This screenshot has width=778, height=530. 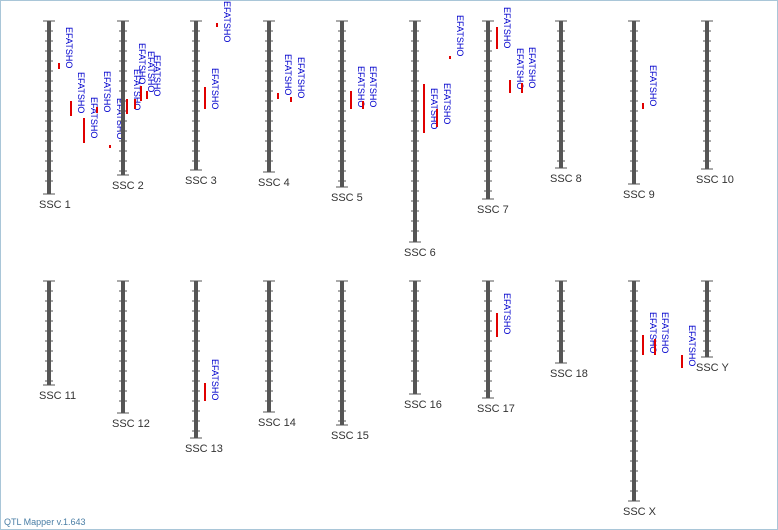 I want to click on chromosome-label: SSC 16, so click(x=423, y=405).